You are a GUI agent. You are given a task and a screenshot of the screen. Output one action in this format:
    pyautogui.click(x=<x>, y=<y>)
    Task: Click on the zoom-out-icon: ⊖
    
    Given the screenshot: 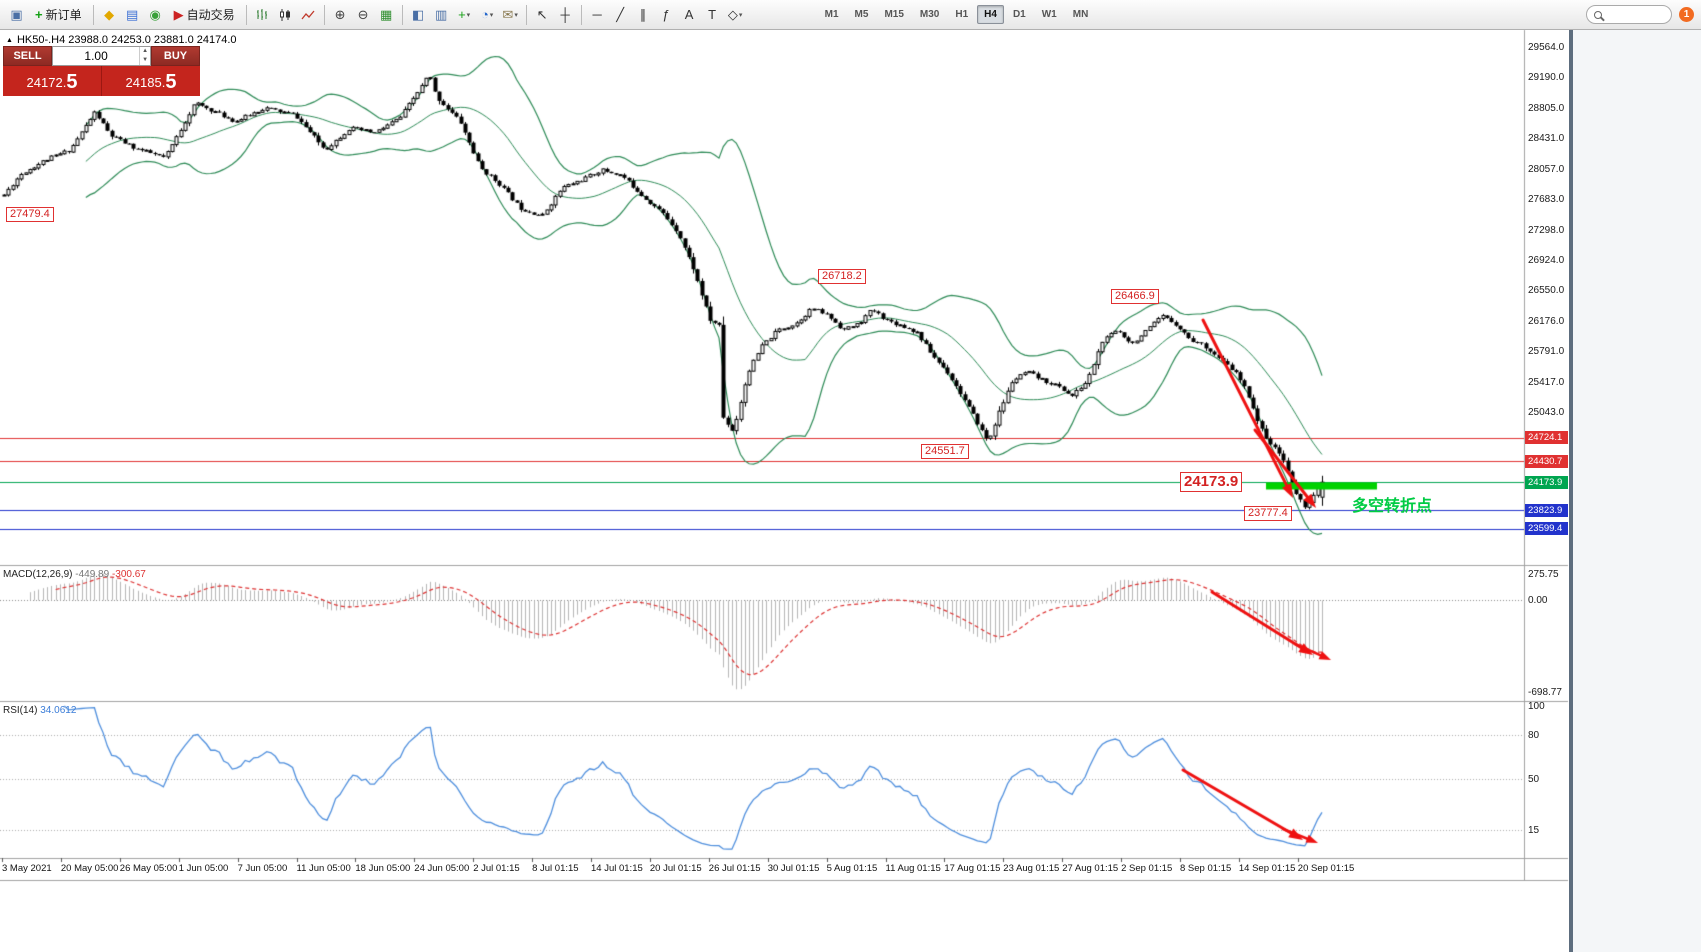 What is the action you would take?
    pyautogui.click(x=363, y=14)
    